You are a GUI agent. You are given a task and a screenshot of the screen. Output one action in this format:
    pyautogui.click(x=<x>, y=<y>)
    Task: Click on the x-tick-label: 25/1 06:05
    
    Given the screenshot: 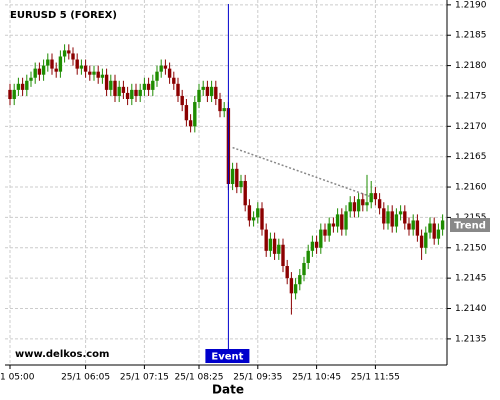 What is the action you would take?
    pyautogui.click(x=85, y=378)
    